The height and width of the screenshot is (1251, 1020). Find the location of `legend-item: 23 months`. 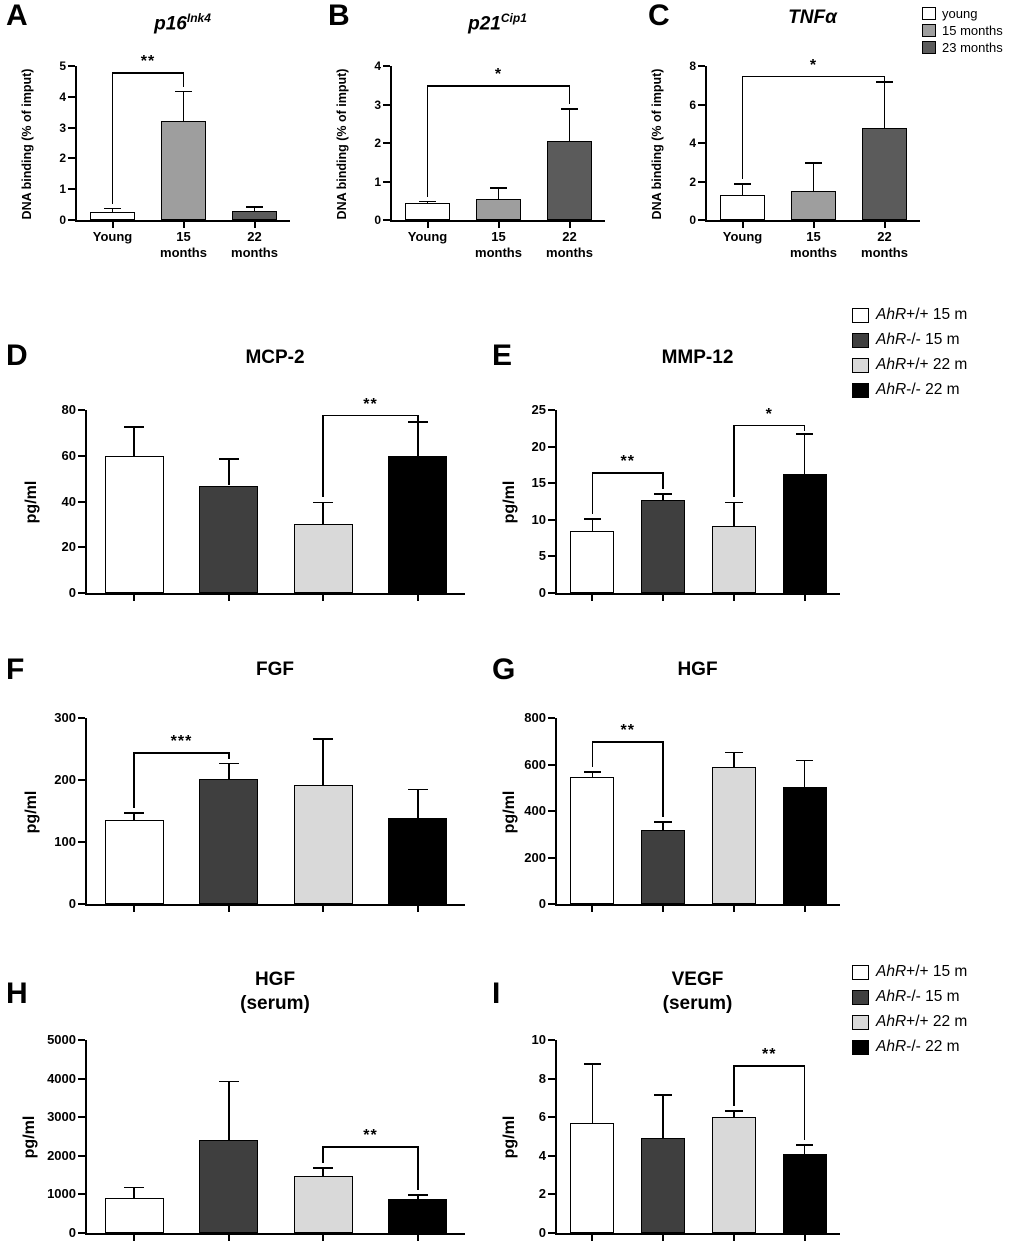

legend-item: 23 months is located at coordinates (962, 47).